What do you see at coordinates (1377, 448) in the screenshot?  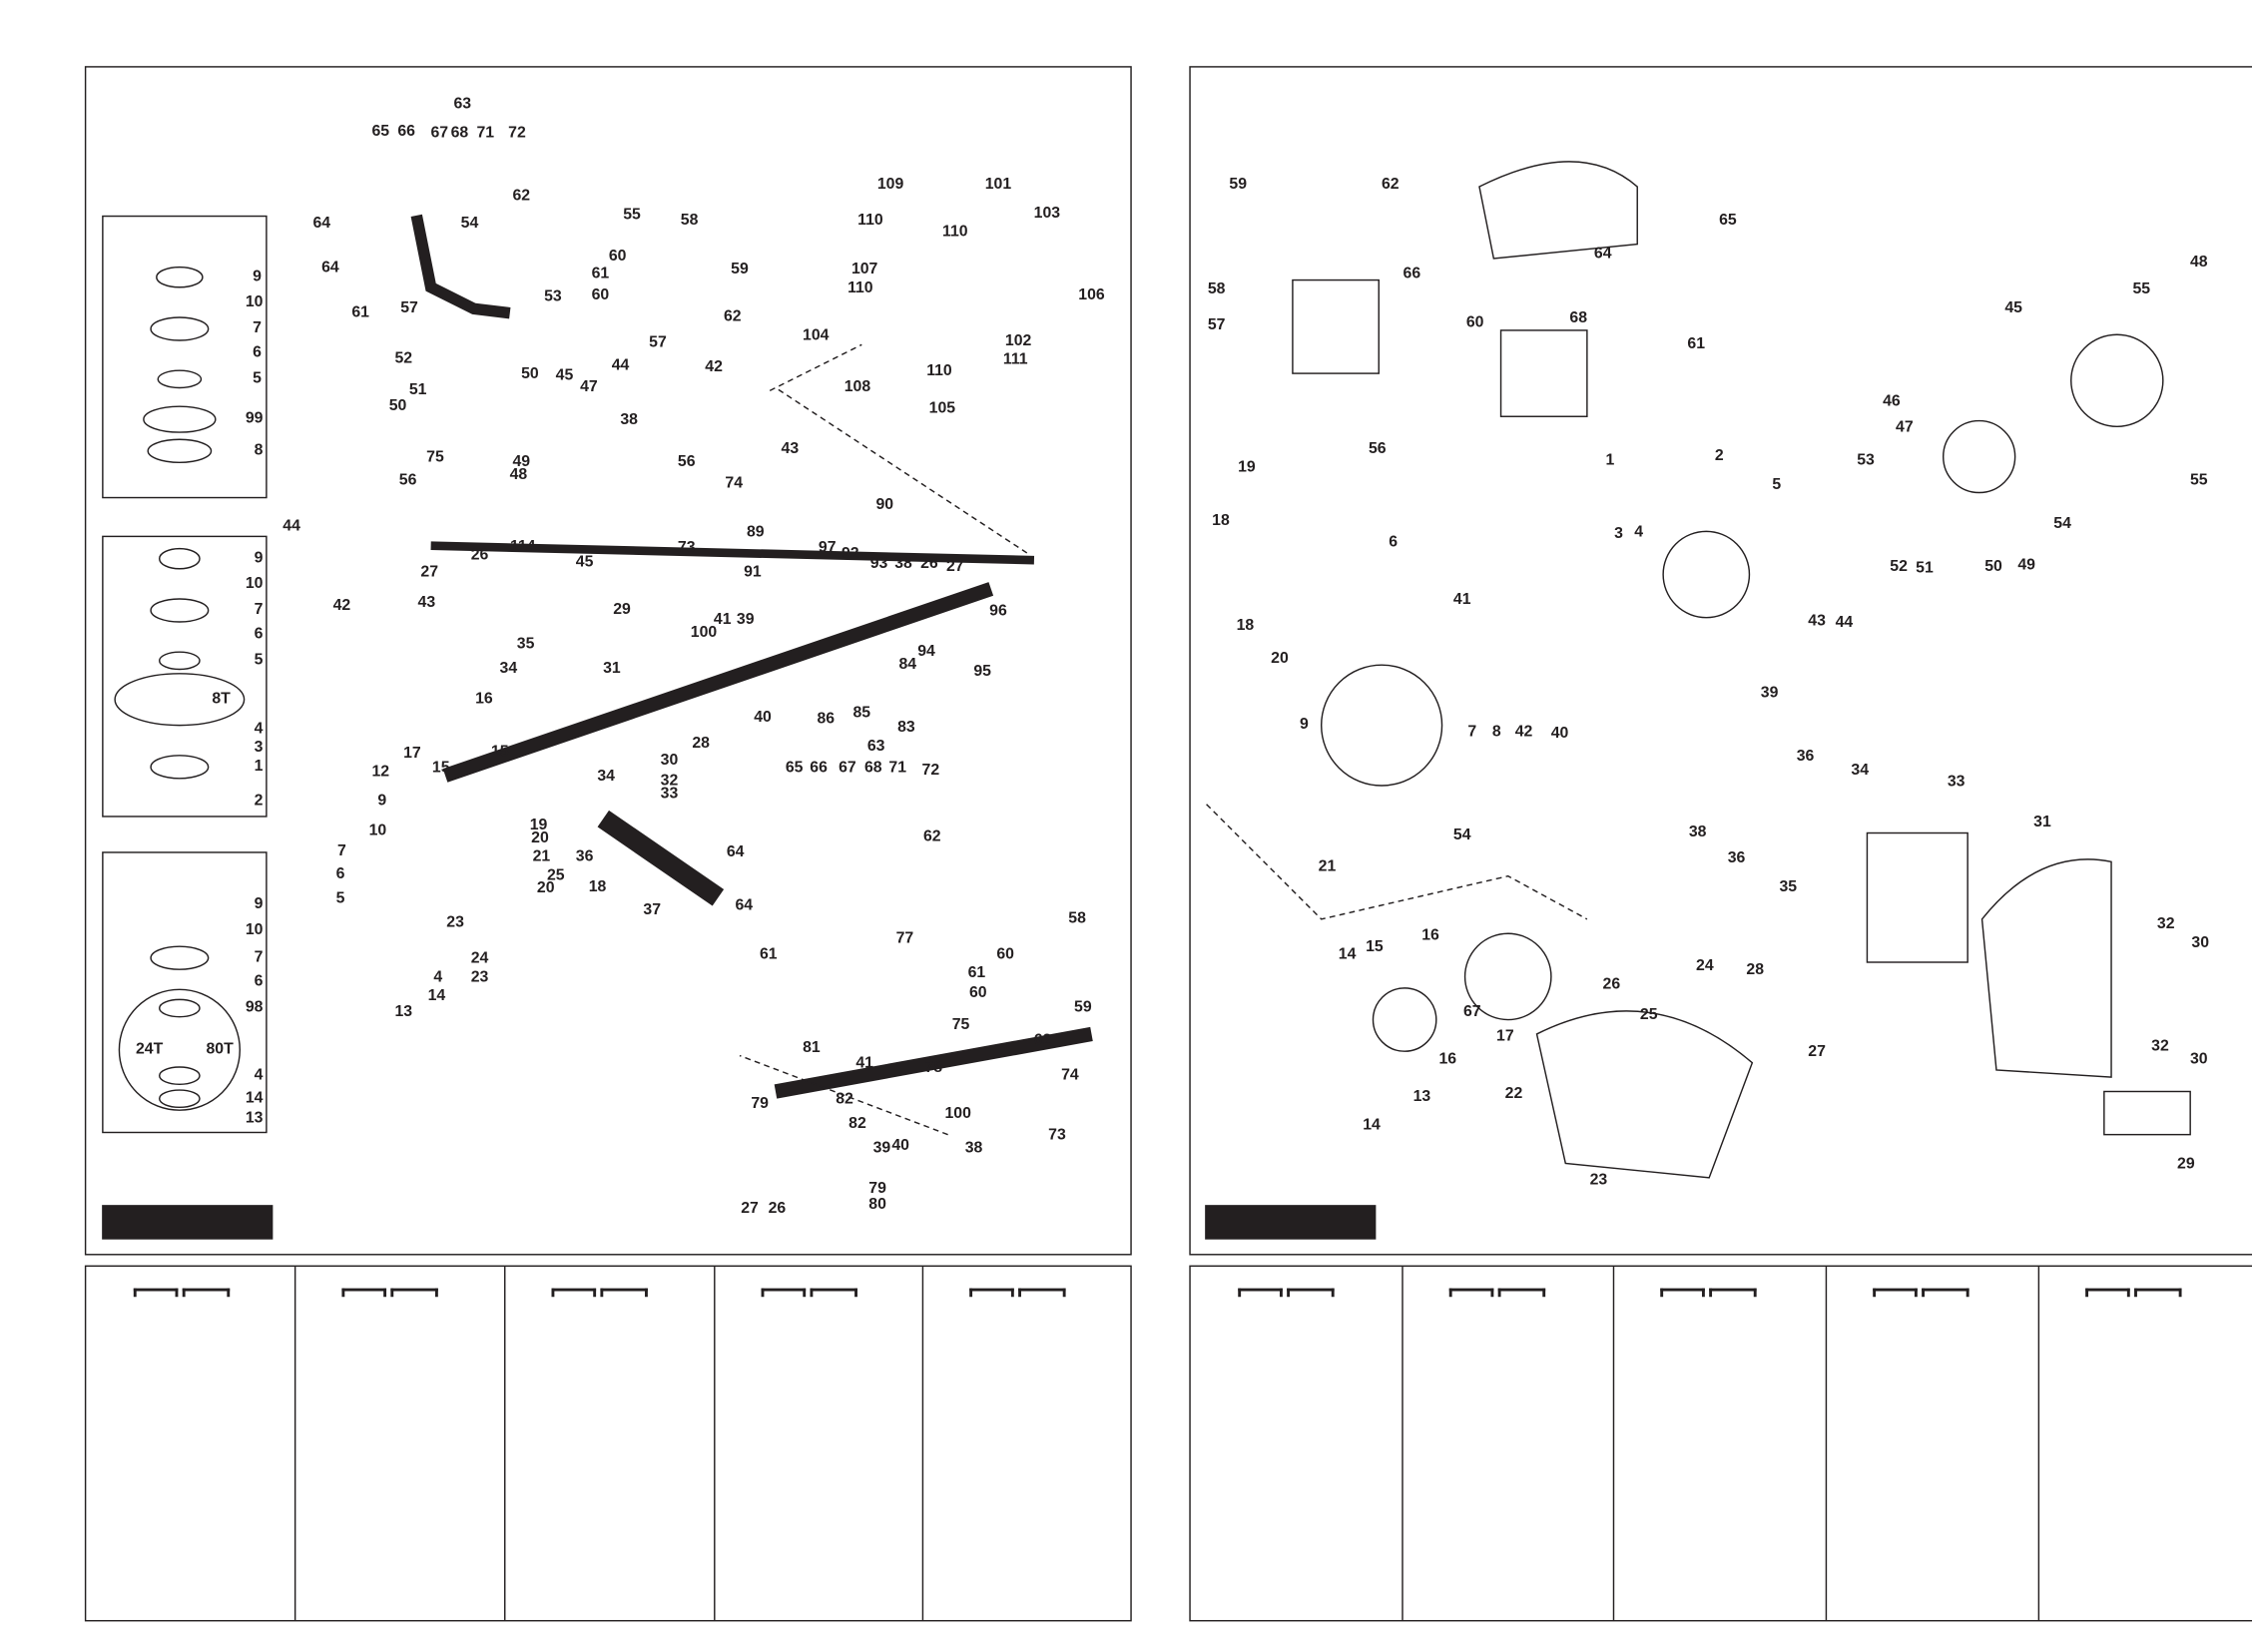 I see `part-number-callout: 56` at bounding box center [1377, 448].